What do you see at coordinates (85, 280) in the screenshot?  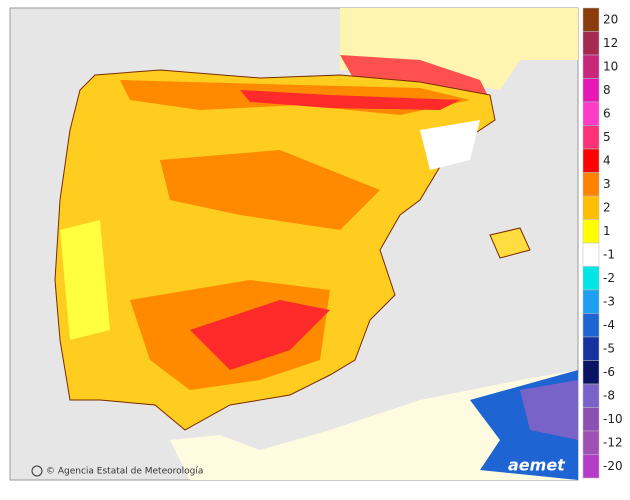 I see `portugal-mild` at bounding box center [85, 280].